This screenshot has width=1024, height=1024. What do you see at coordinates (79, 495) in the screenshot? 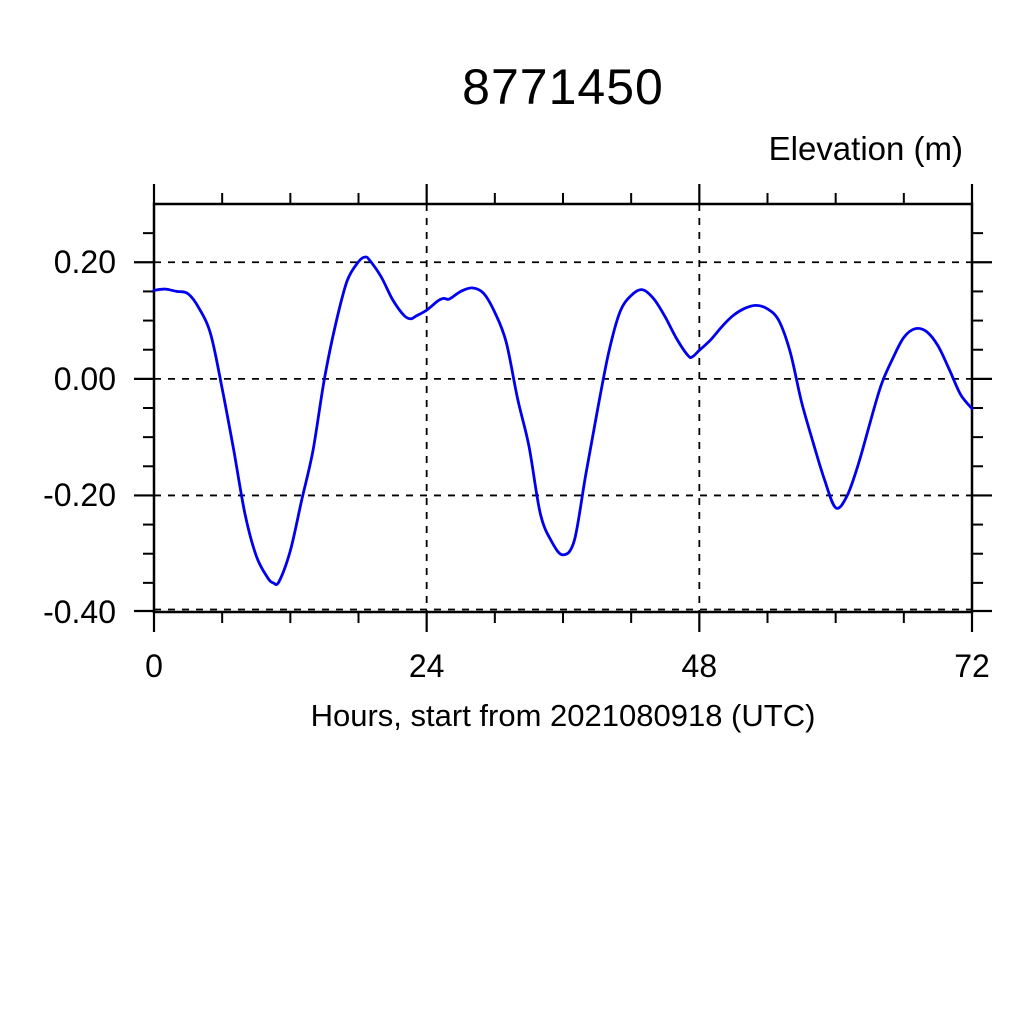
I see `y-tick-label: -0.20` at bounding box center [79, 495].